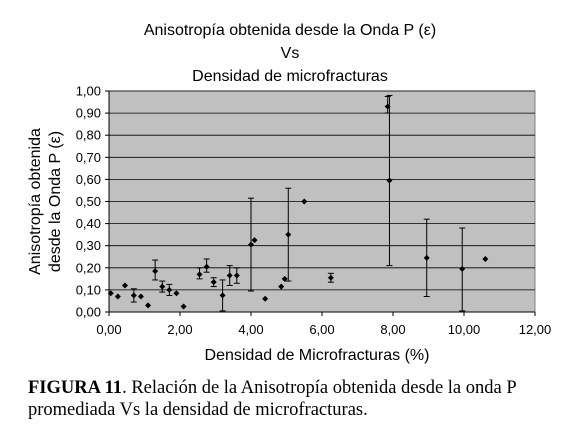 Image resolution: width=580 pixels, height=434 pixels. Describe the element at coordinates (317, 355) in the screenshot. I see `x-axis-label: Densidad de Microfracturas (%)` at that location.